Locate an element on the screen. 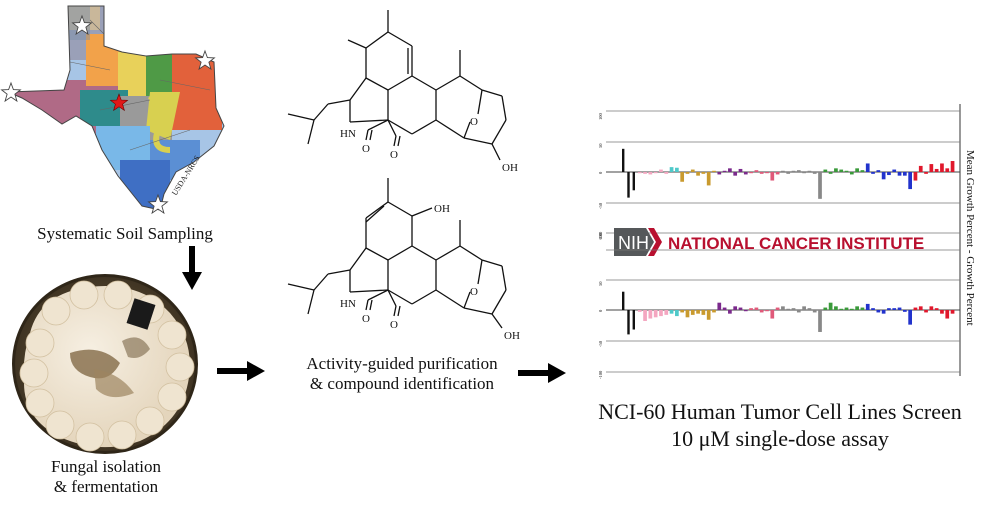 Image resolution: width=1000 pixels, height=519 pixels. mol-top-o1: O is located at coordinates (366, 149).